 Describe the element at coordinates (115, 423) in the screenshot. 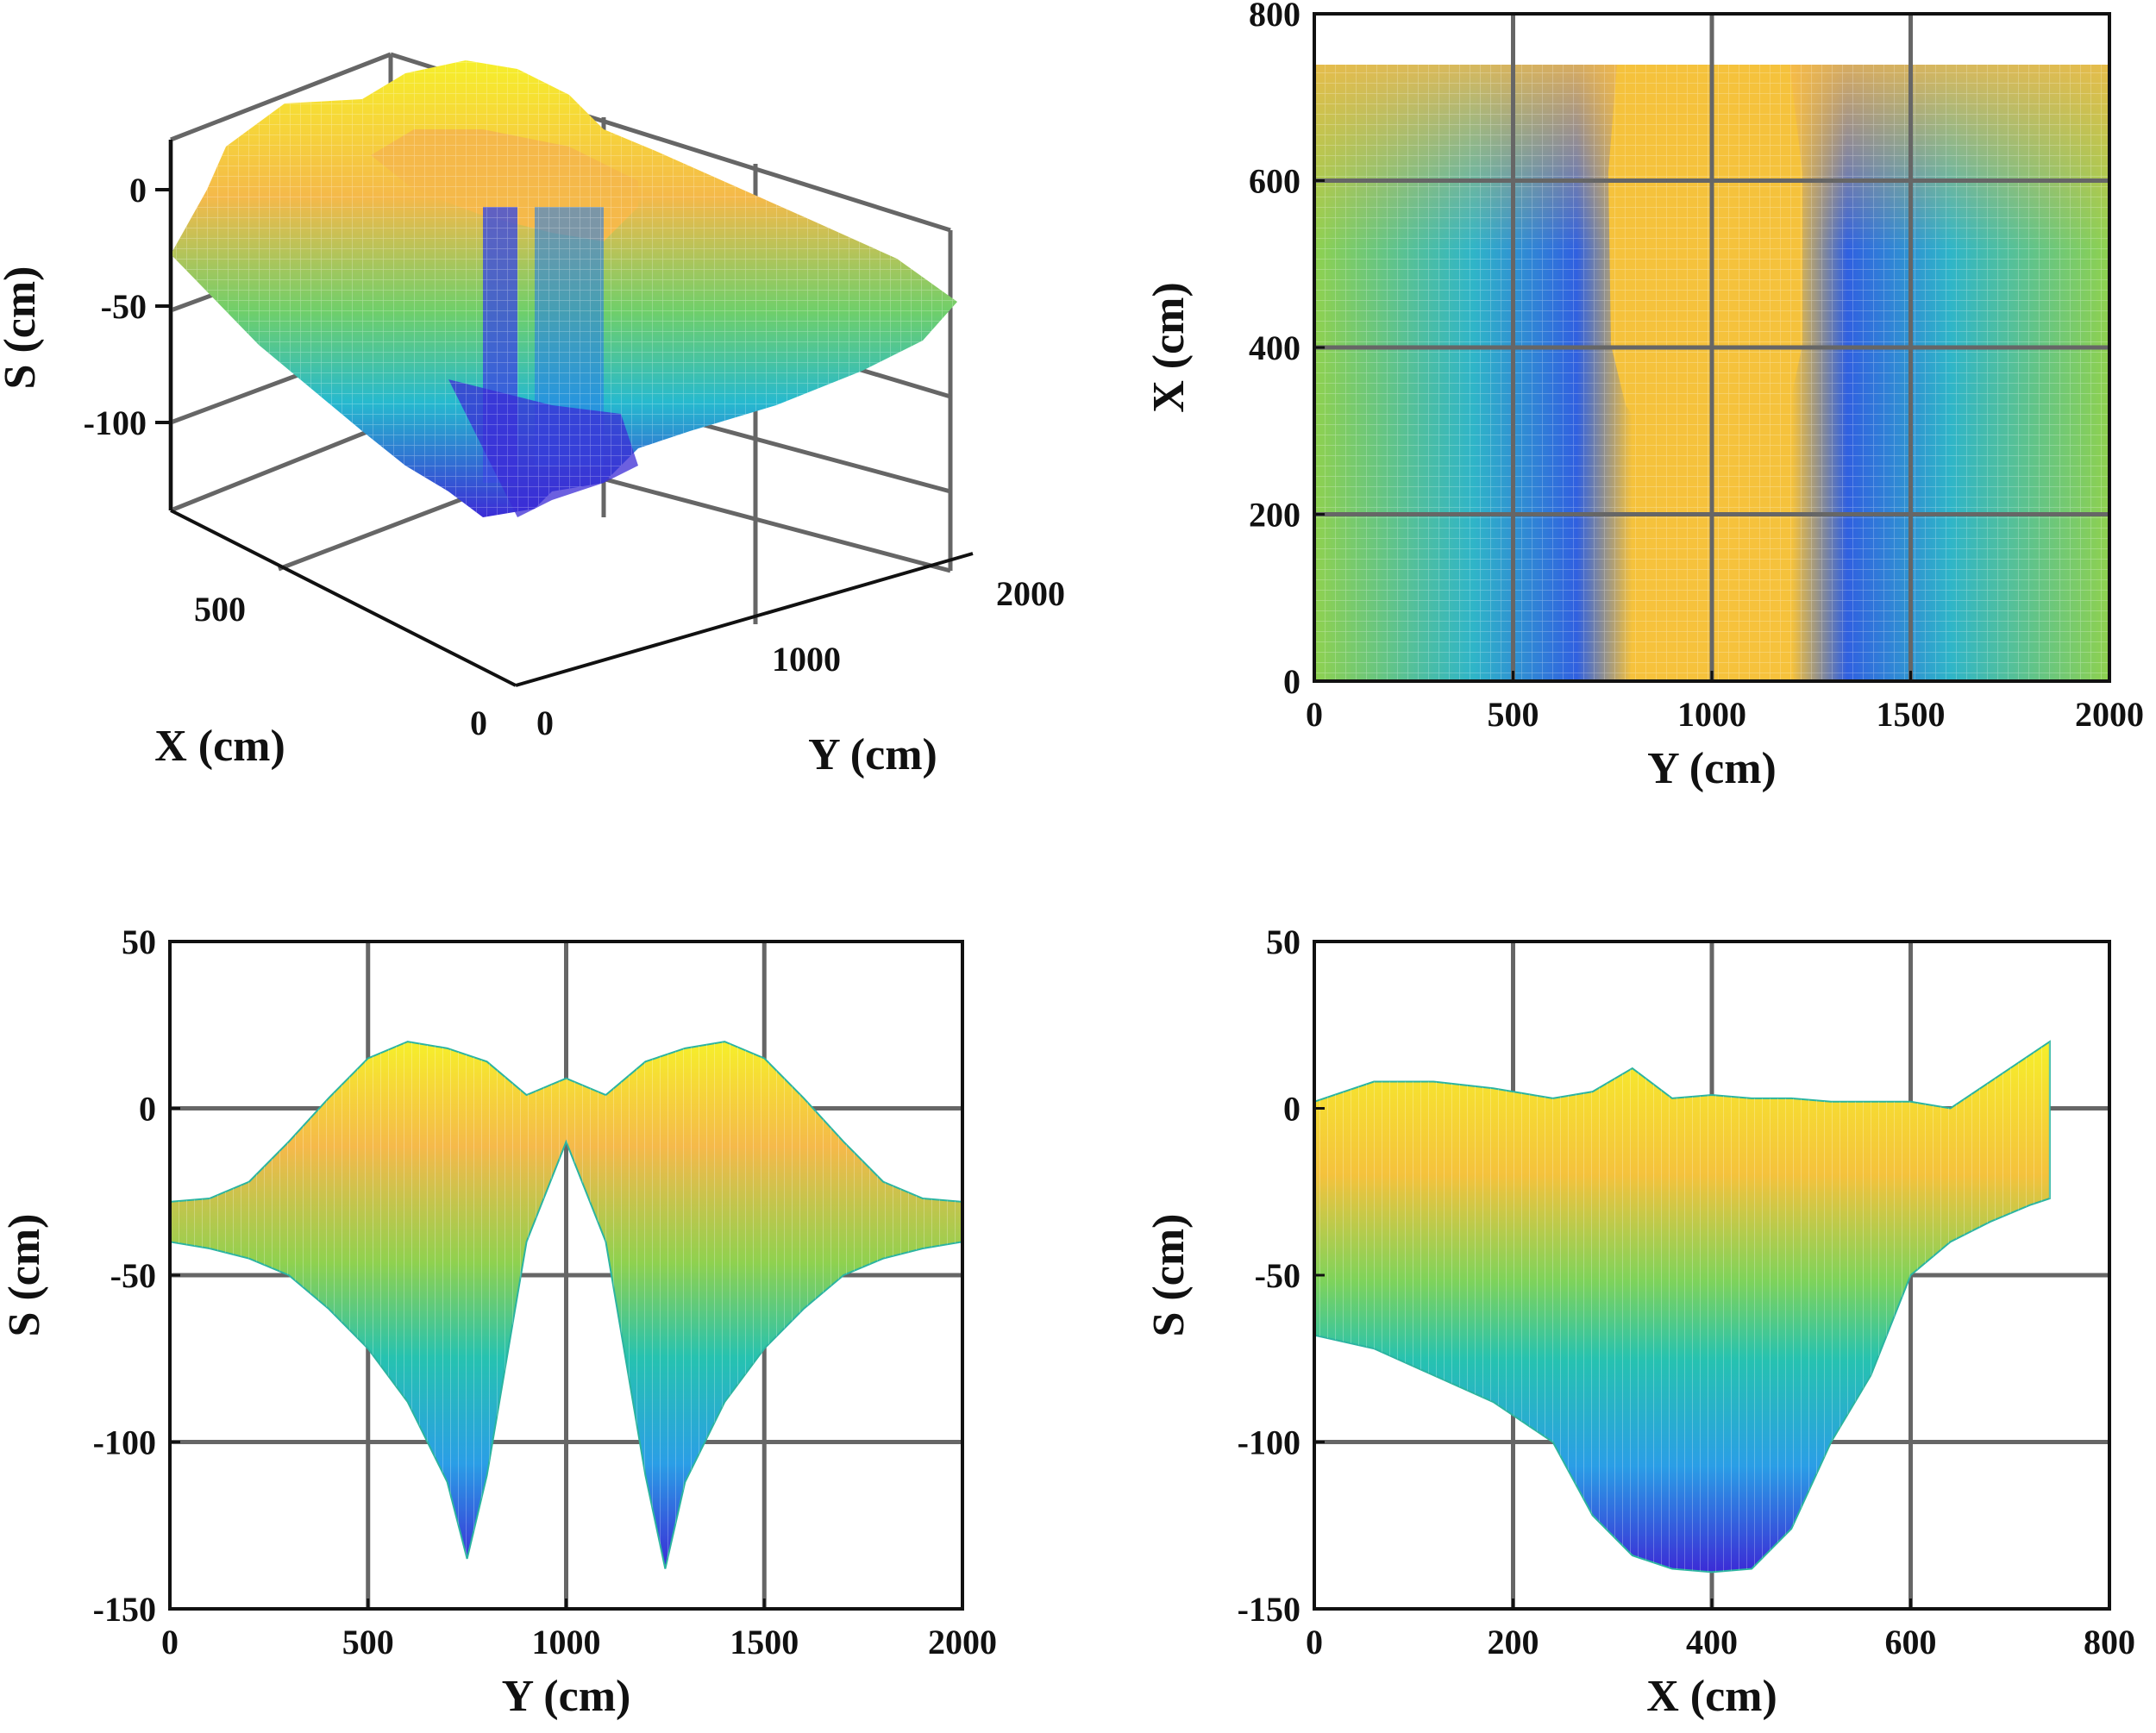

I see `z-tick-label: -100` at that location.